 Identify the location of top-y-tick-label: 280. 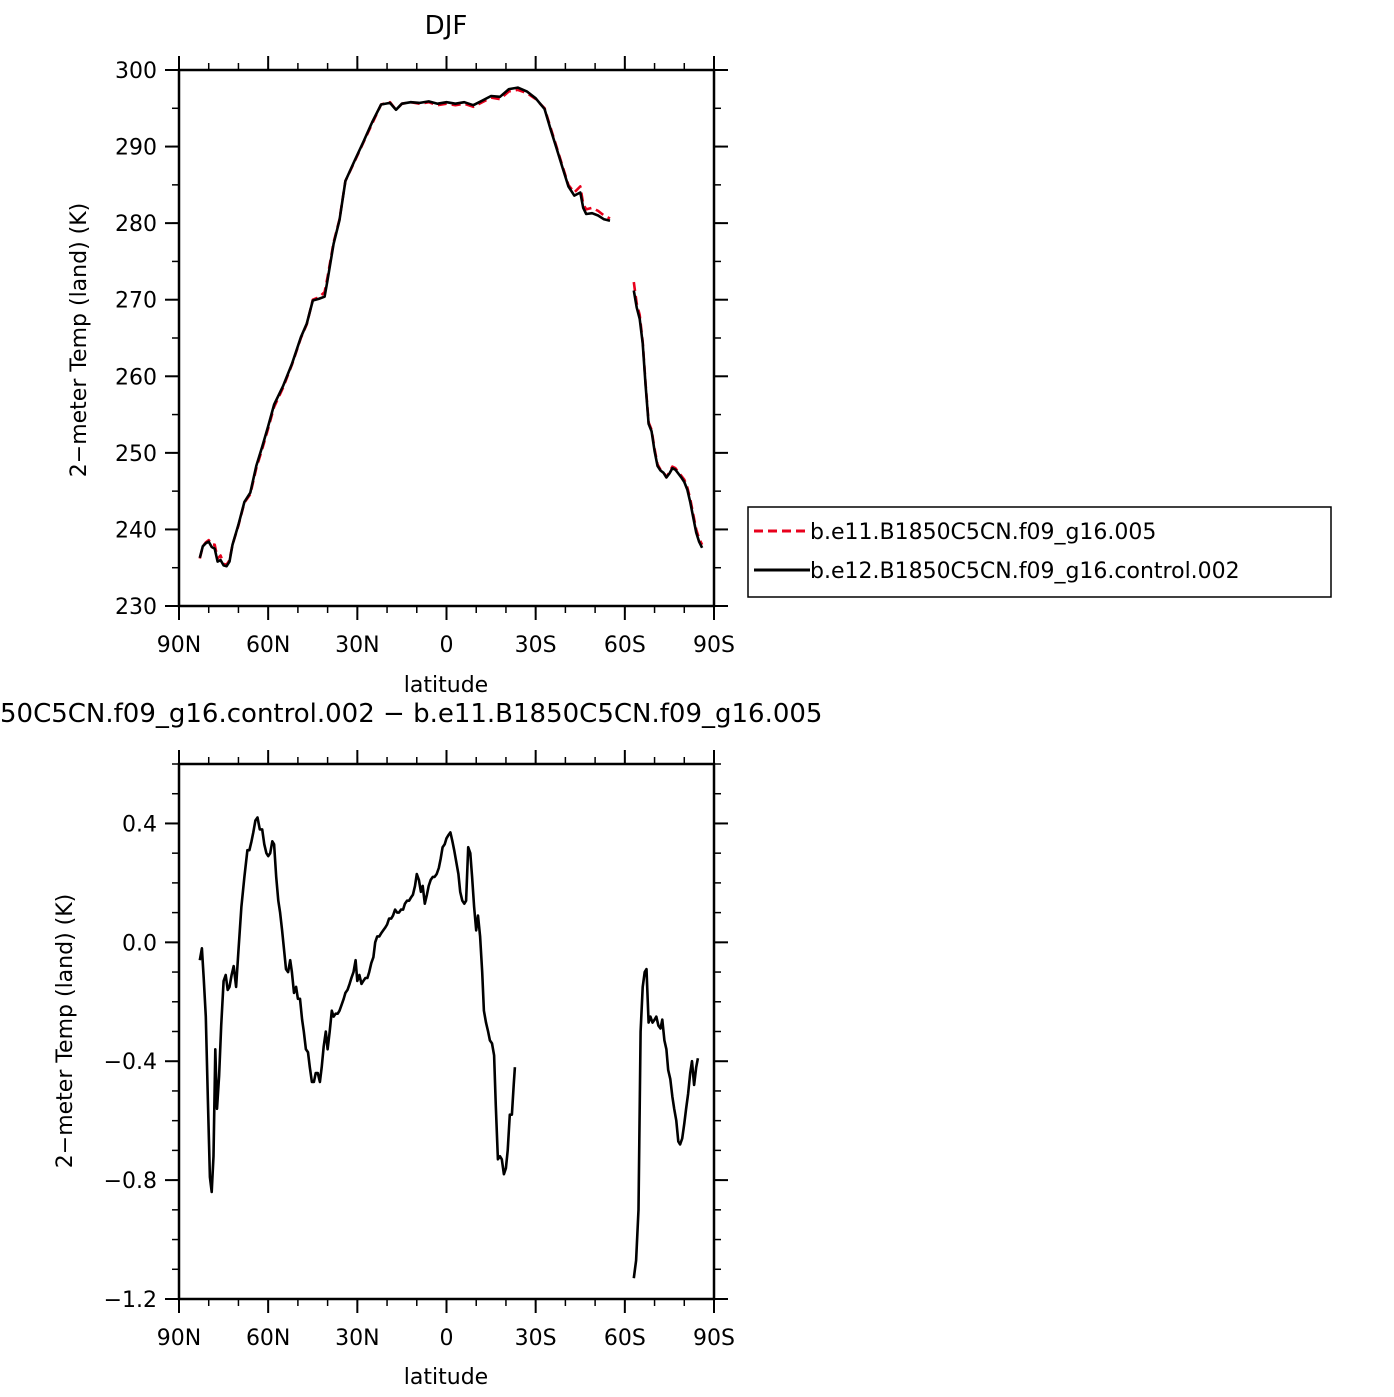
(136, 224).